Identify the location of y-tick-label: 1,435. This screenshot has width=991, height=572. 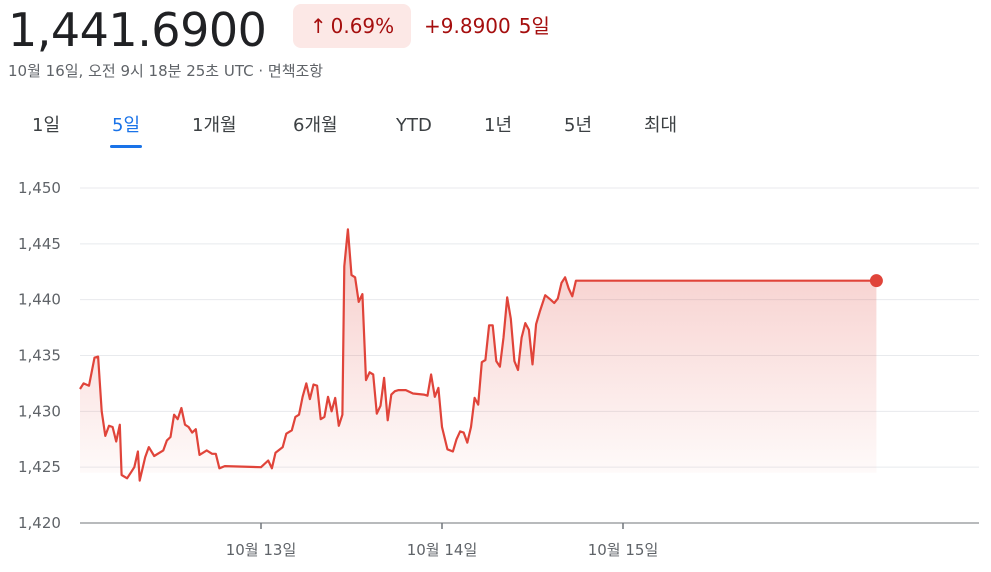
(39, 356).